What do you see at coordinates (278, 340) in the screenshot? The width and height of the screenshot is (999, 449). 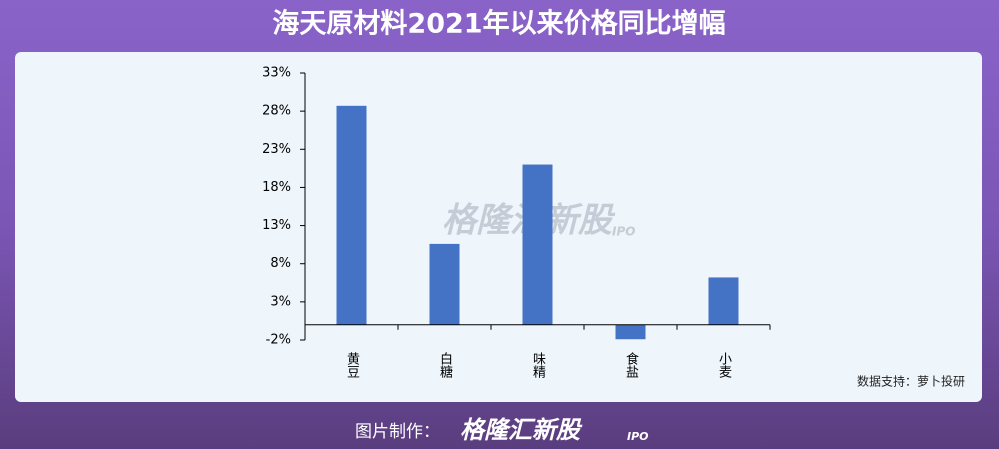 I see `y-tick-label: -2%` at bounding box center [278, 340].